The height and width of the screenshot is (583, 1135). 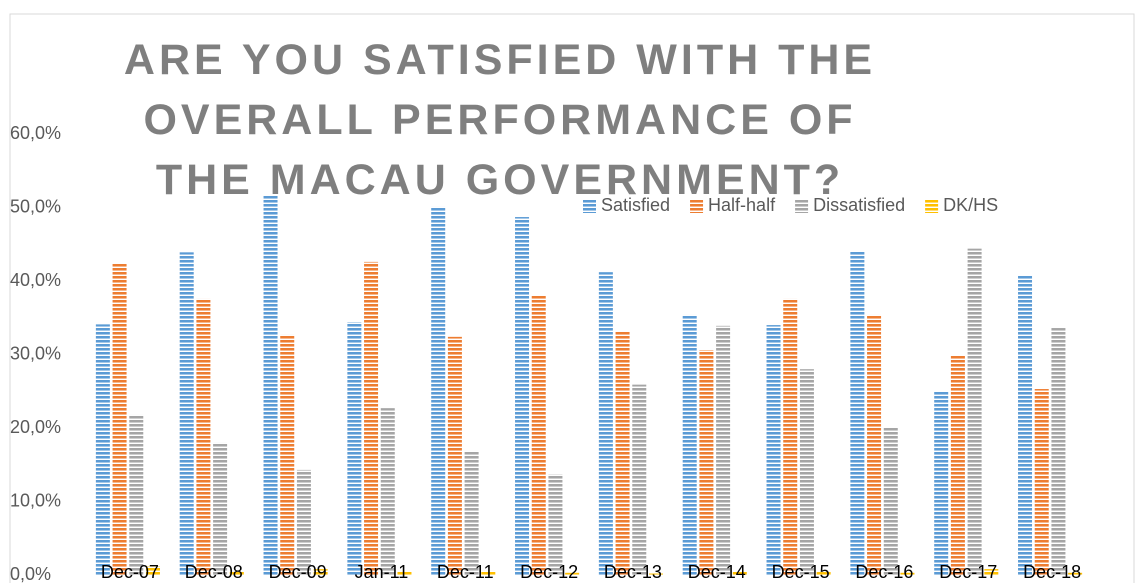 I want to click on legend-label: Dissatisfied, so click(x=859, y=205).